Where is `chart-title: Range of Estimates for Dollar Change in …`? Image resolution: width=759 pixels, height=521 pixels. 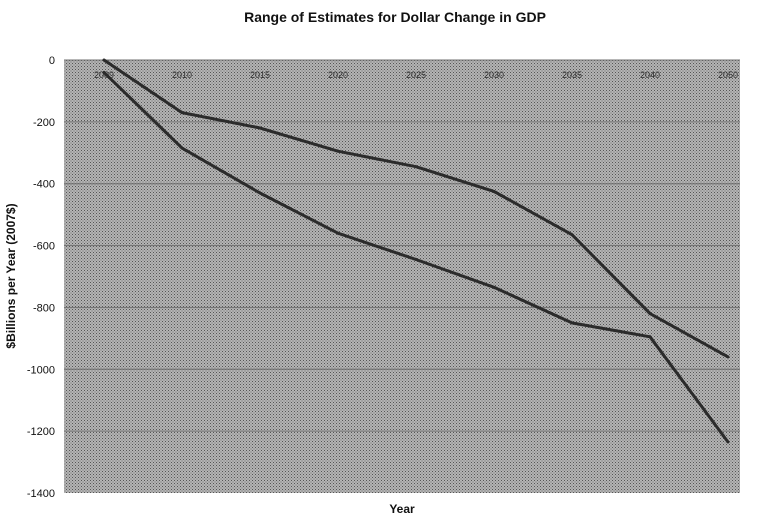
chart-title: Range of Estimates for Dollar Change in … is located at coordinates (395, 17).